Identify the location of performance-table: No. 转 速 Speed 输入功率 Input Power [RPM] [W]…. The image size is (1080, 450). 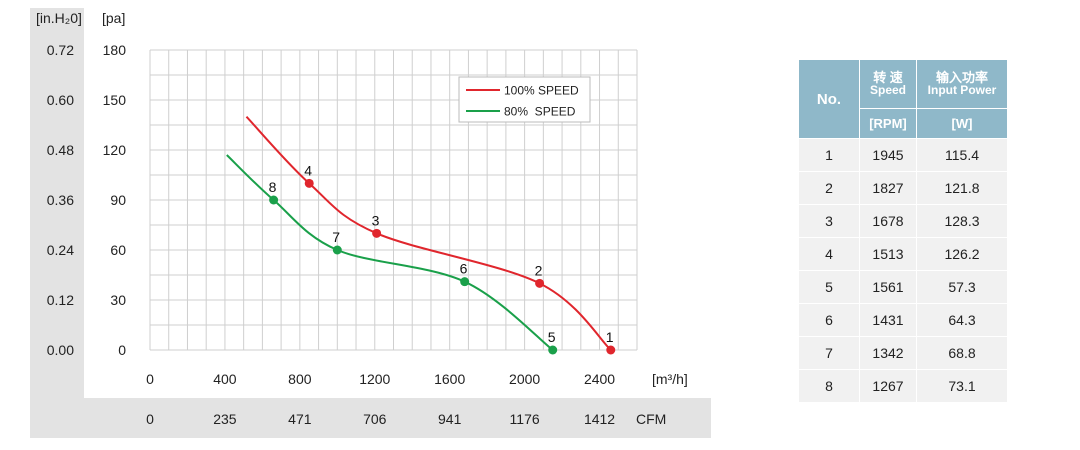
(903, 231).